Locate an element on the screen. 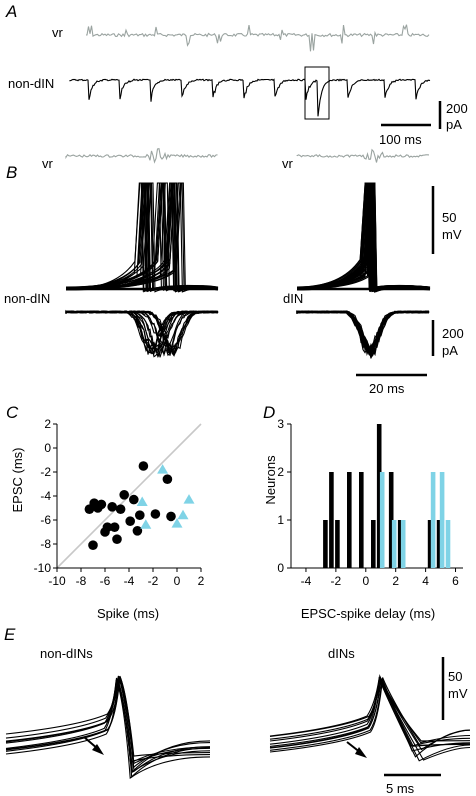  panel-d-histogram: 0 1 2 3 -4 -2 0 2 4 6 is located at coordinates (370, 502).